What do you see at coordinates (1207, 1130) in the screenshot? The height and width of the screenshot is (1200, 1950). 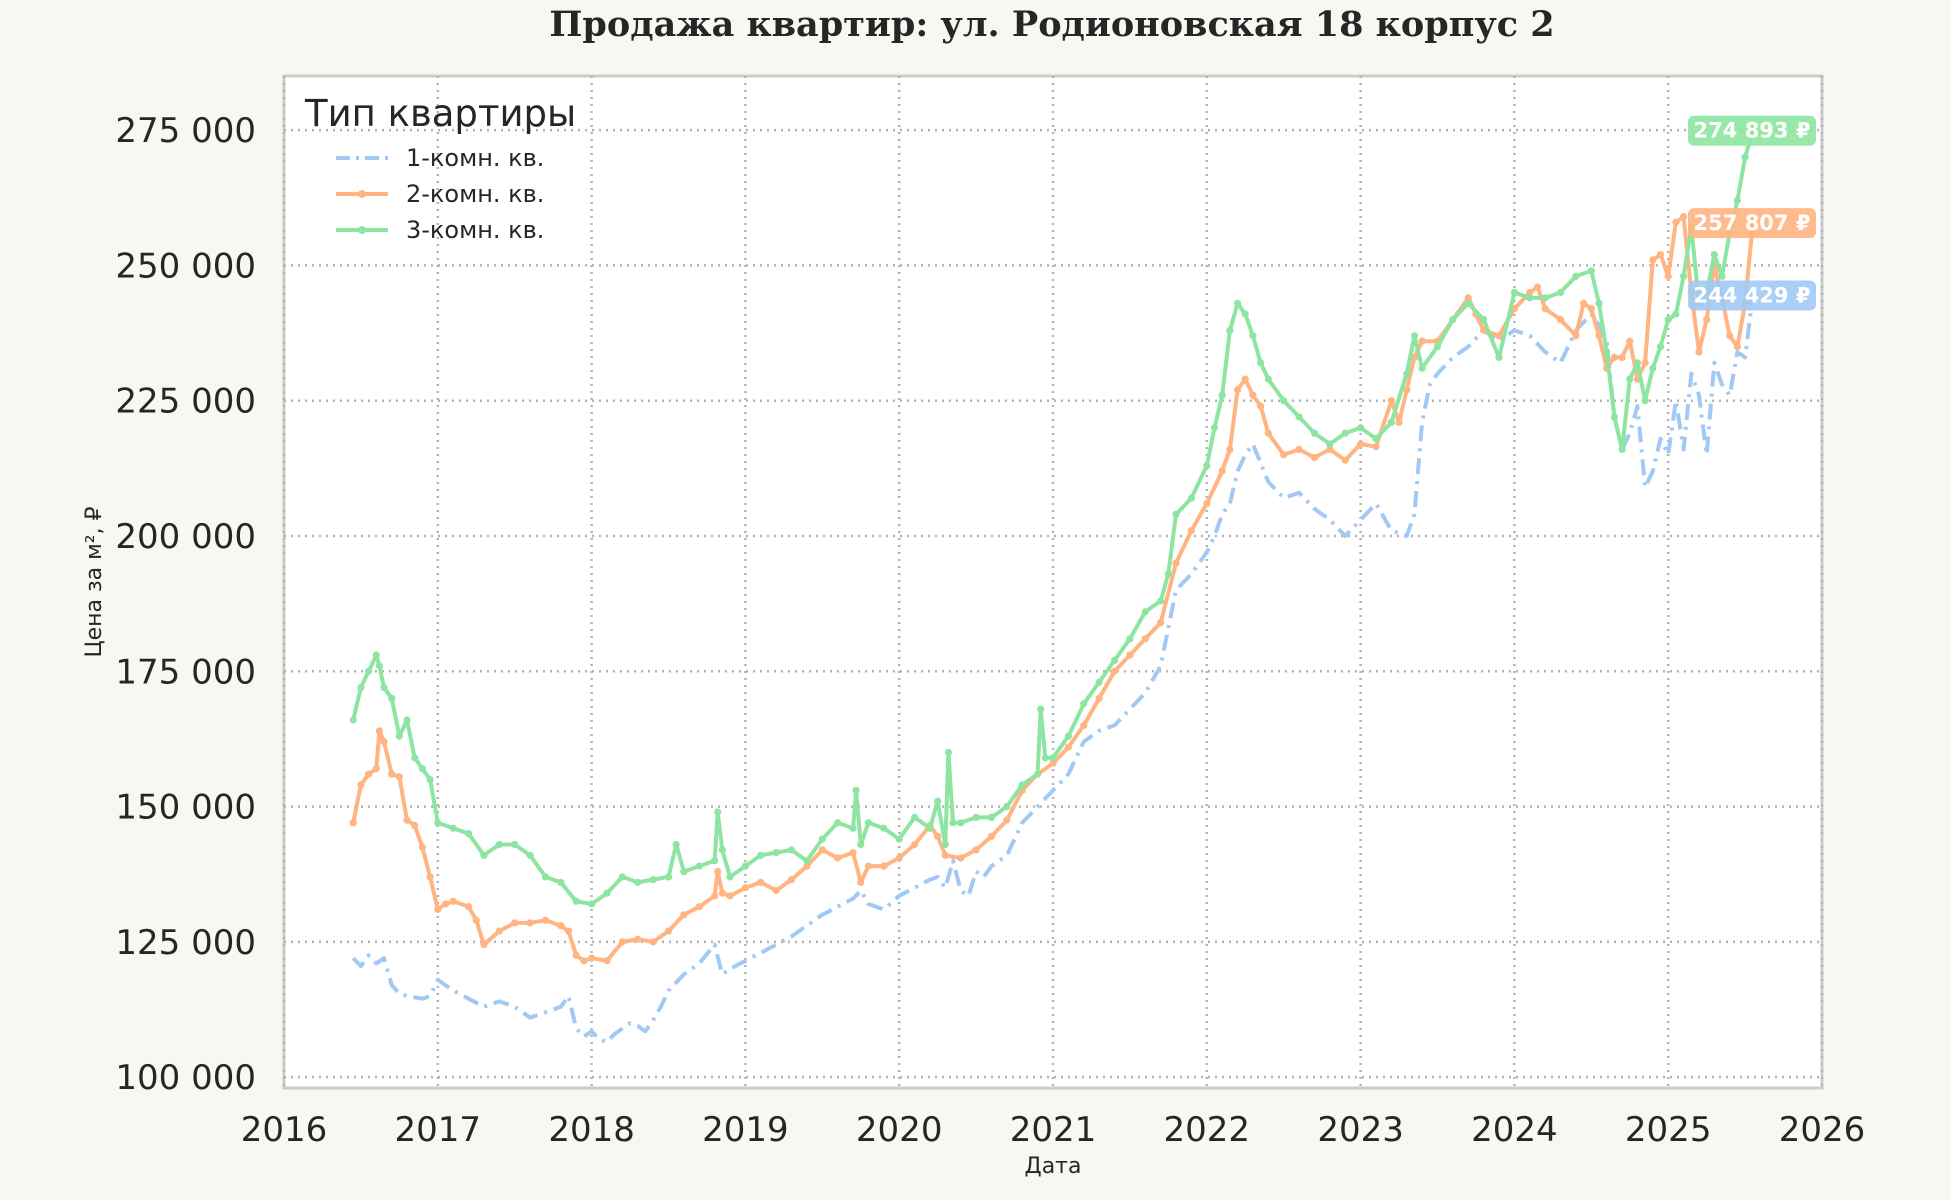 I see `x-tick-label: 2022` at bounding box center [1207, 1130].